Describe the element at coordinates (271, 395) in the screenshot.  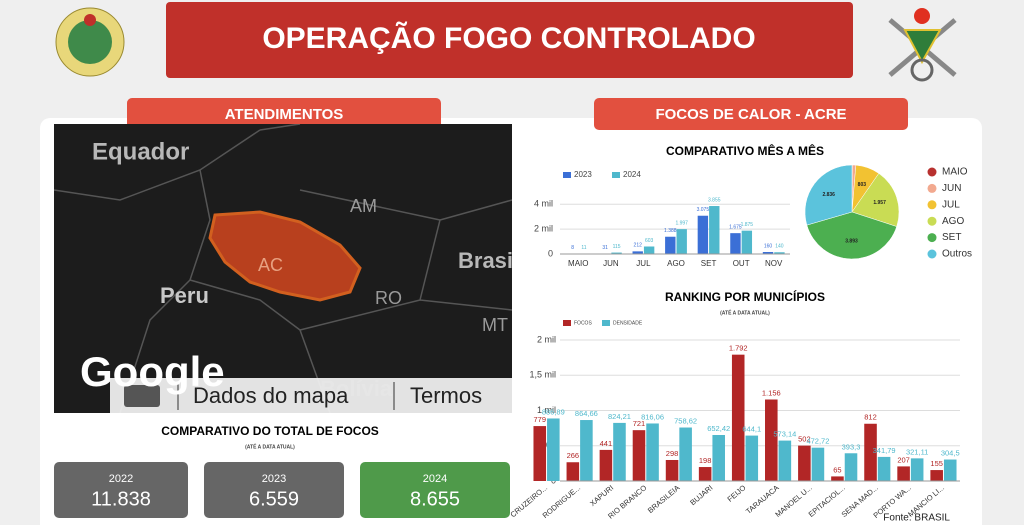
I see `map-link: Dados do mapa` at that location.